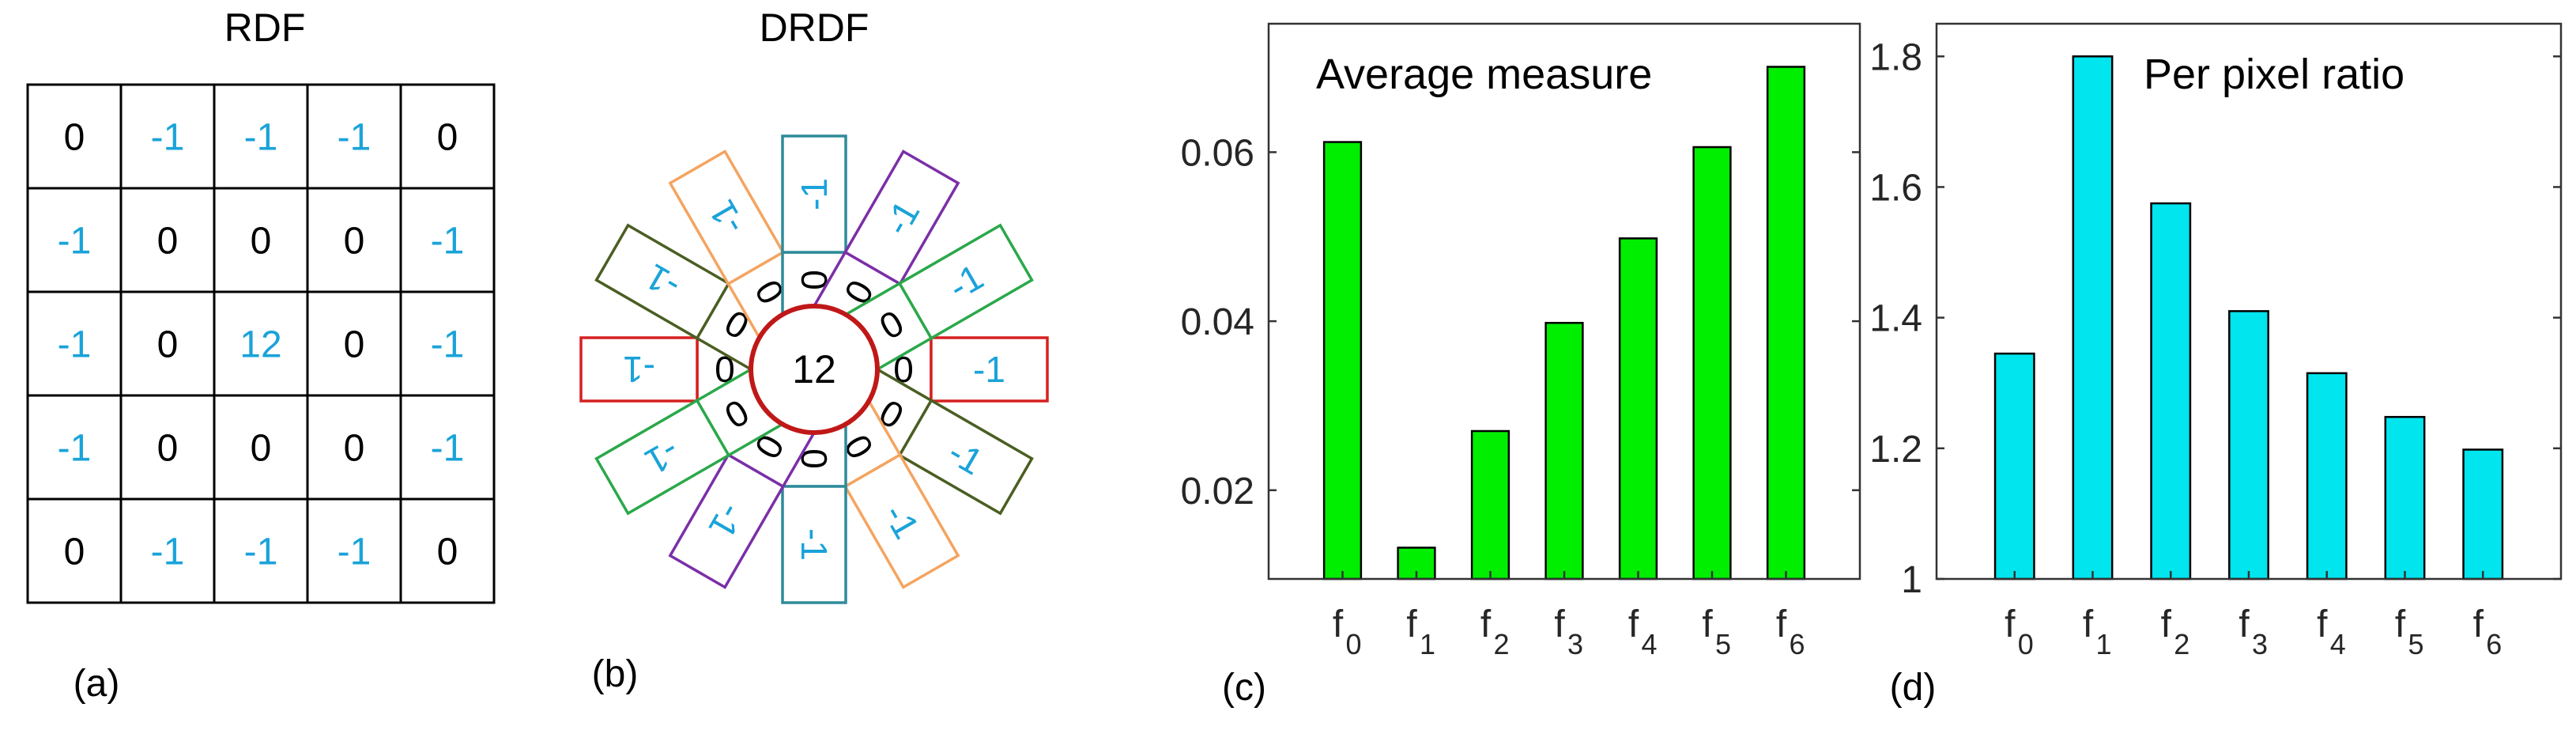  I want to click on panel-b-title: DRDF, so click(814, 28).